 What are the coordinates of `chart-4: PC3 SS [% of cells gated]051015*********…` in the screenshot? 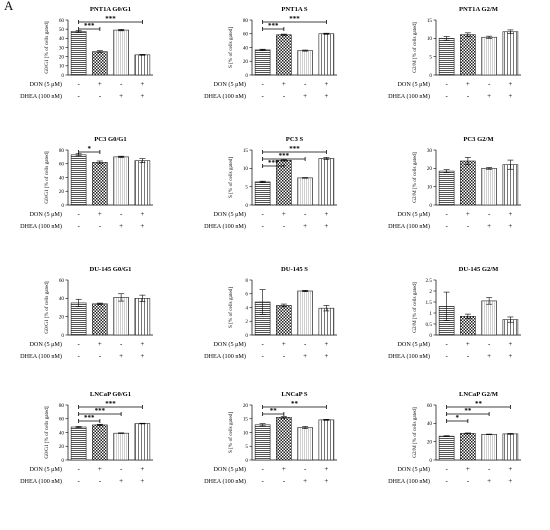 It's located at (270, 183).